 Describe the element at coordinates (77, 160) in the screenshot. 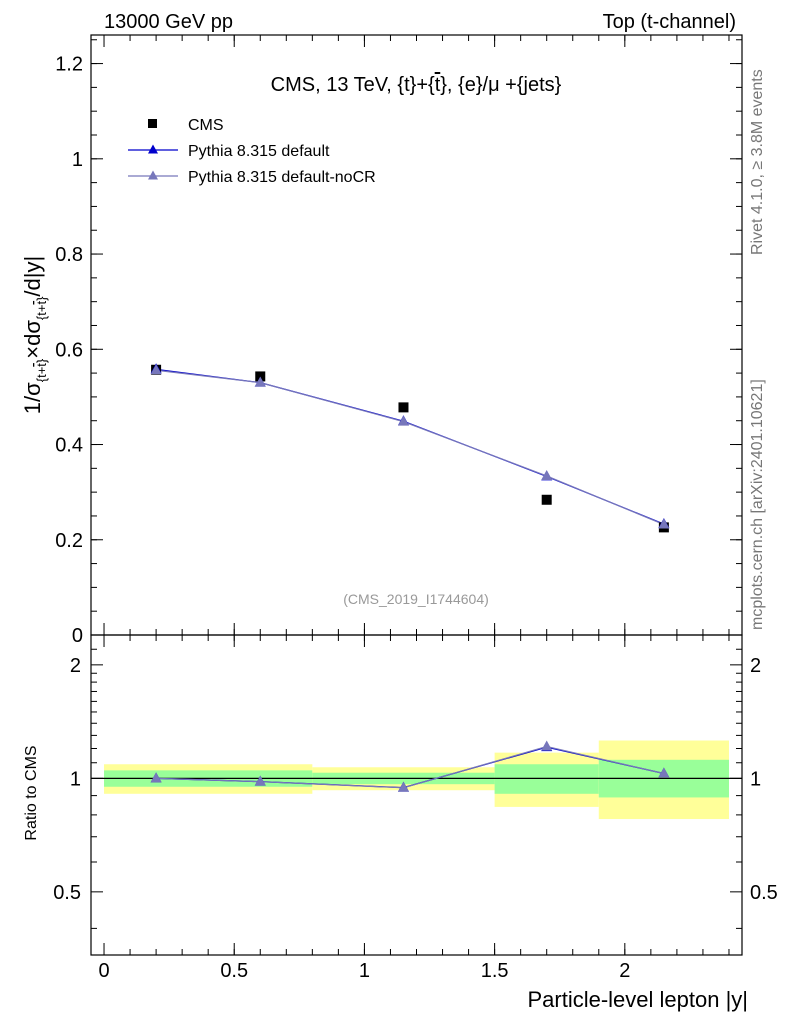

I see `main-ytick-label: 1` at that location.